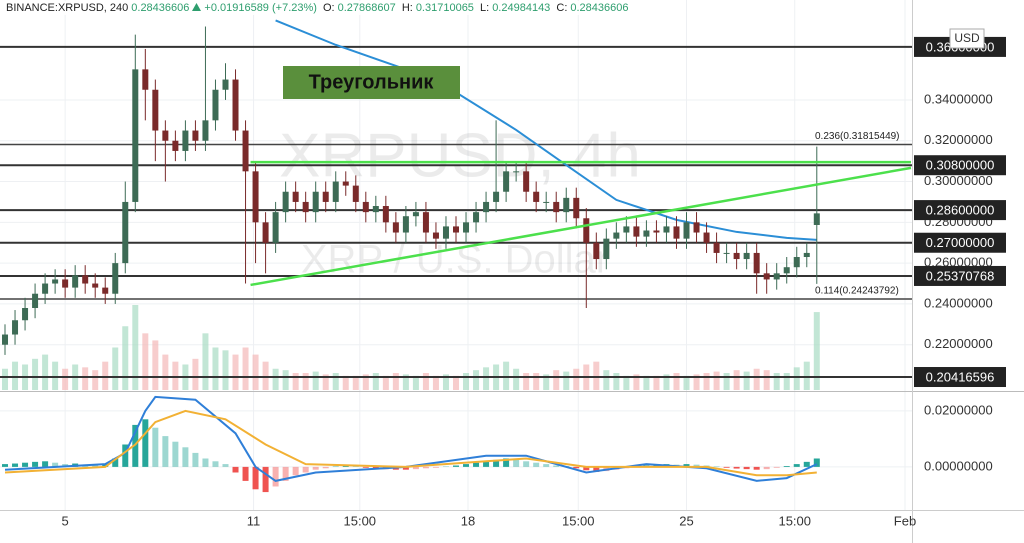  Describe the element at coordinates (411, 438) in the screenshot. I see `macd-line` at that location.